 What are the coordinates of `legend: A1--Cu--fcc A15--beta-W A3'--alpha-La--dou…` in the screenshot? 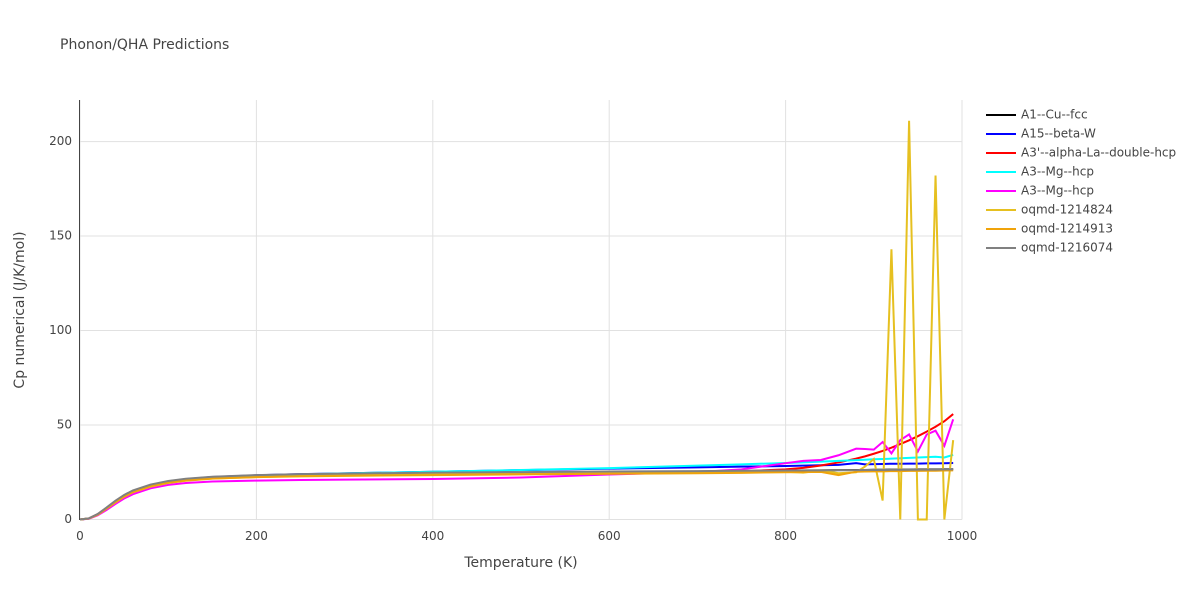 It's located at (1081, 181).